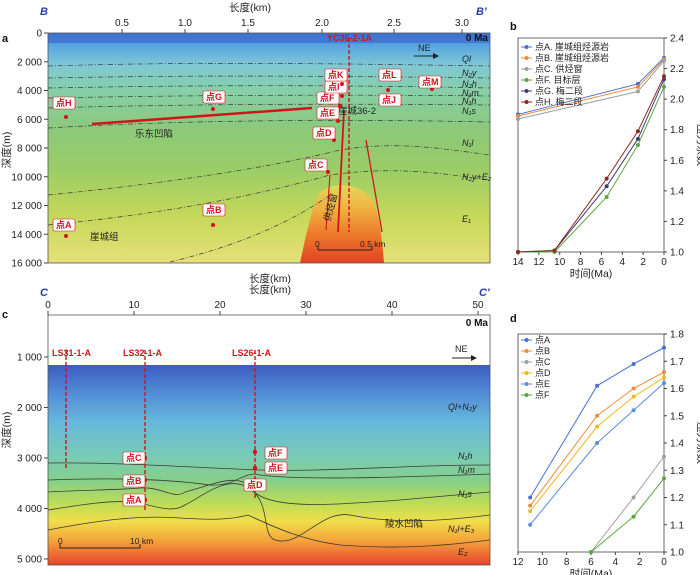 Image resolution: width=700 pixels, height=575 pixels. I want to click on panel-c-letter: c, so click(5, 315).